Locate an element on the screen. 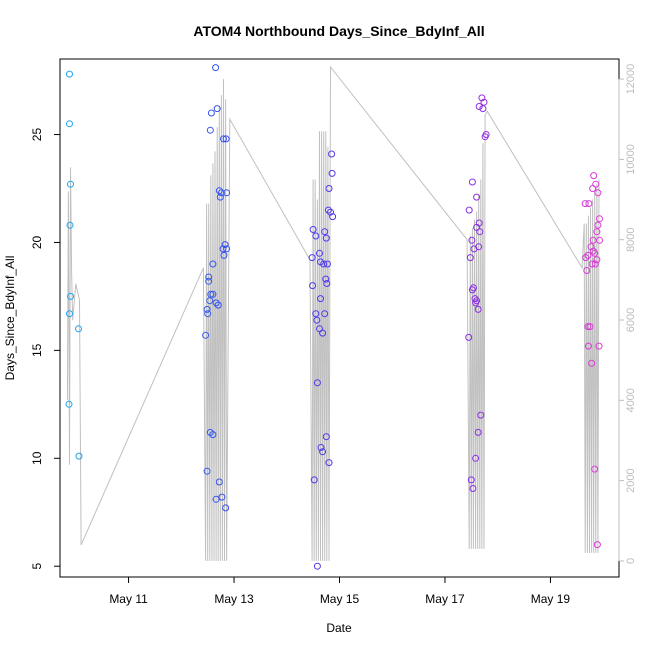 This screenshot has height=650, width=650. chart-title: ATOM4 Northbound Days_Since_BdyInf_All is located at coordinates (338, 31).